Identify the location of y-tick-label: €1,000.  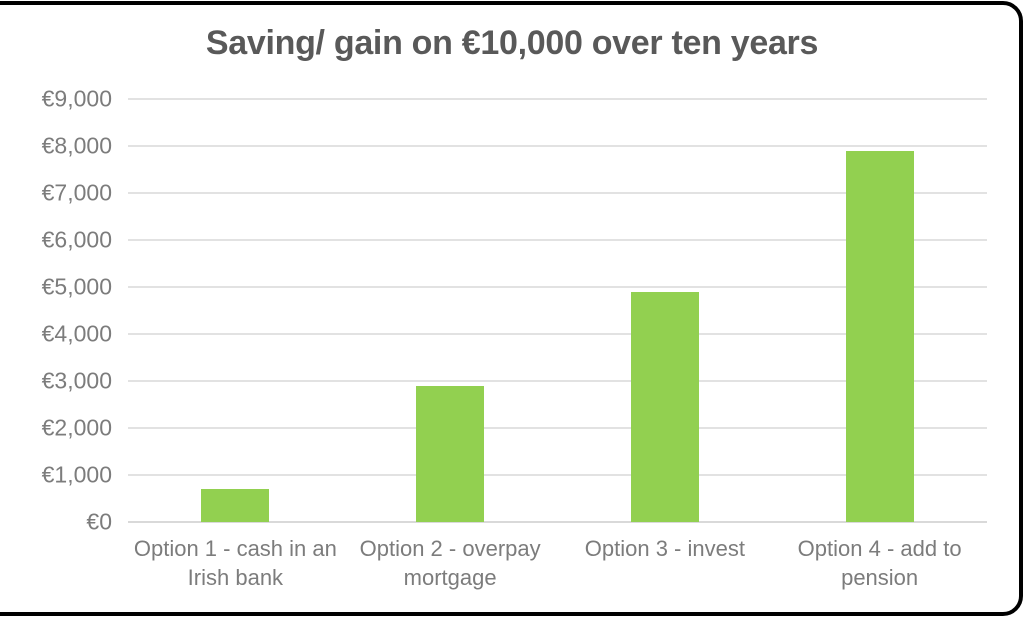
(76, 474).